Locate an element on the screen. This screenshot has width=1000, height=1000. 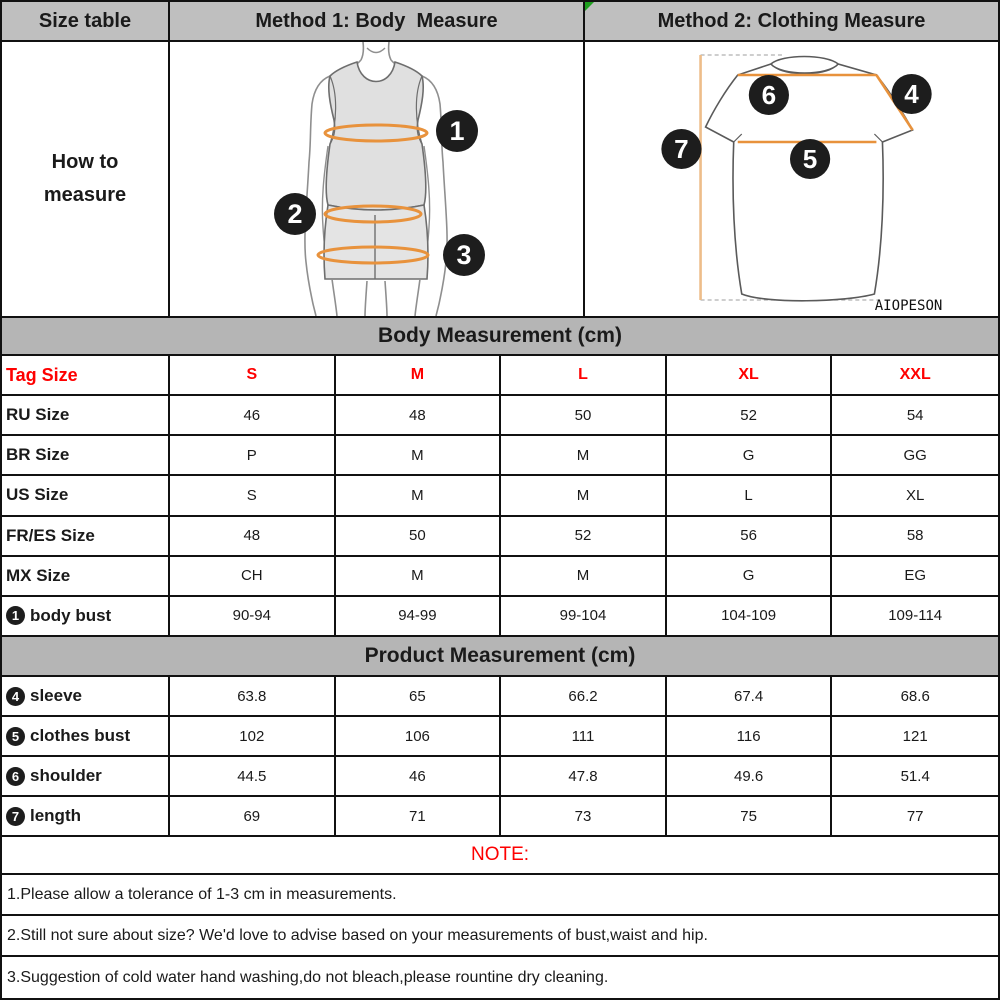
table-cell: 69 is located at coordinates (253, 817).